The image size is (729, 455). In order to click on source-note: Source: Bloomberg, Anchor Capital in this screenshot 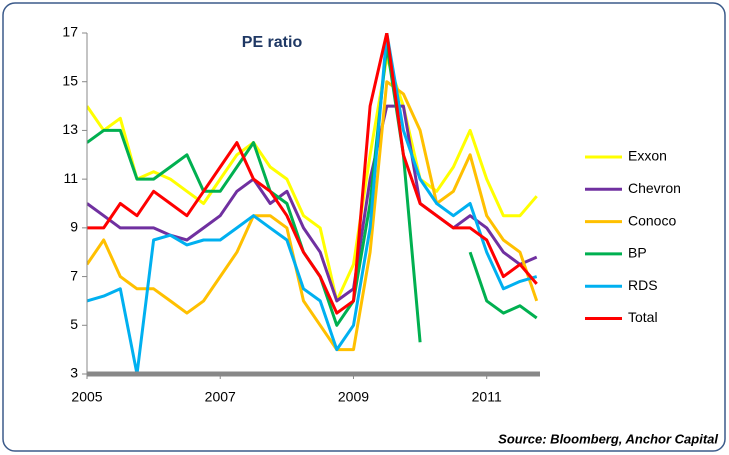, I will do `click(608, 438)`.